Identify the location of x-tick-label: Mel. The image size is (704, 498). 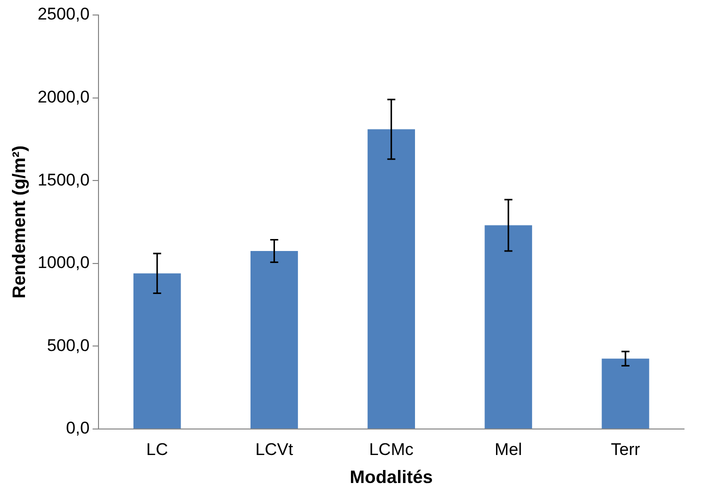
(508, 449).